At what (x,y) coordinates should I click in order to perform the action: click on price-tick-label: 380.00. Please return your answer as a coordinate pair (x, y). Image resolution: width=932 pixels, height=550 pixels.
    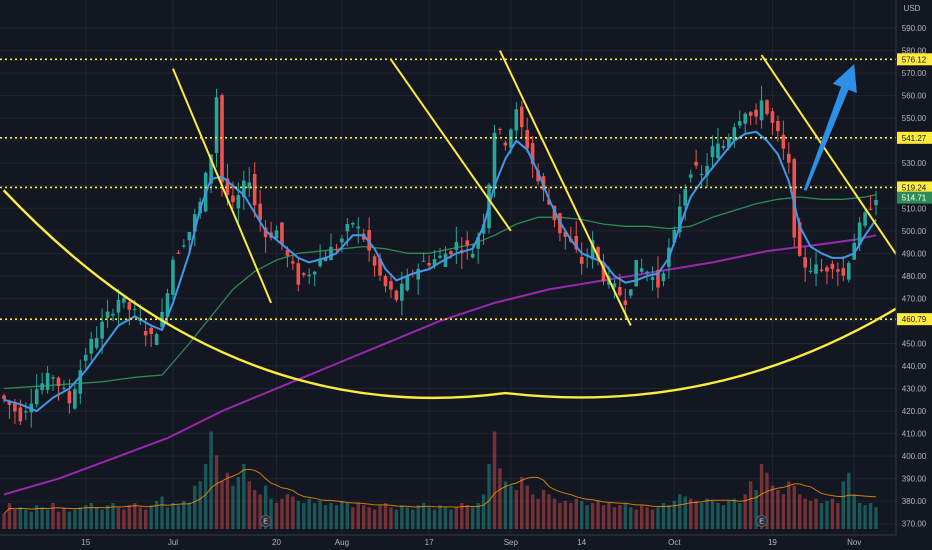
    Looking at the image, I should click on (914, 501).